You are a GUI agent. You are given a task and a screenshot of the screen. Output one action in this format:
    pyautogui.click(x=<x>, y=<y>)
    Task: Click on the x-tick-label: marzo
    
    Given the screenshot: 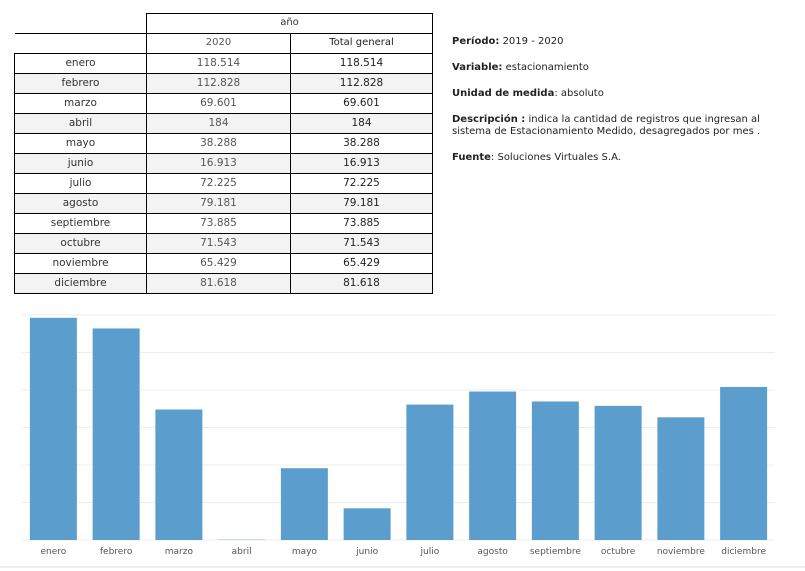 What is the action you would take?
    pyautogui.click(x=179, y=552)
    